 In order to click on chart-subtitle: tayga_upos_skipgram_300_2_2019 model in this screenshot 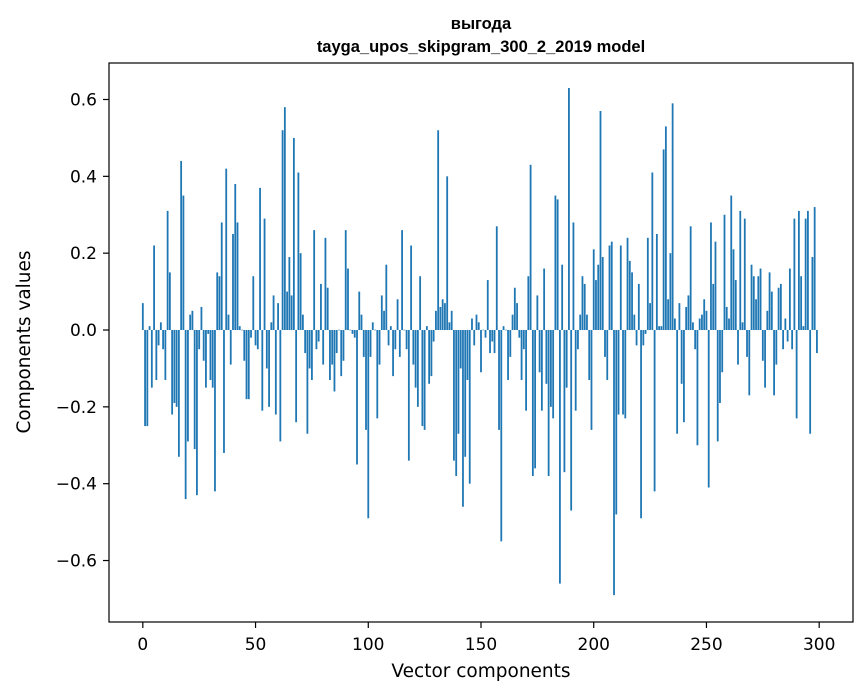, I will do `click(481, 47)`.